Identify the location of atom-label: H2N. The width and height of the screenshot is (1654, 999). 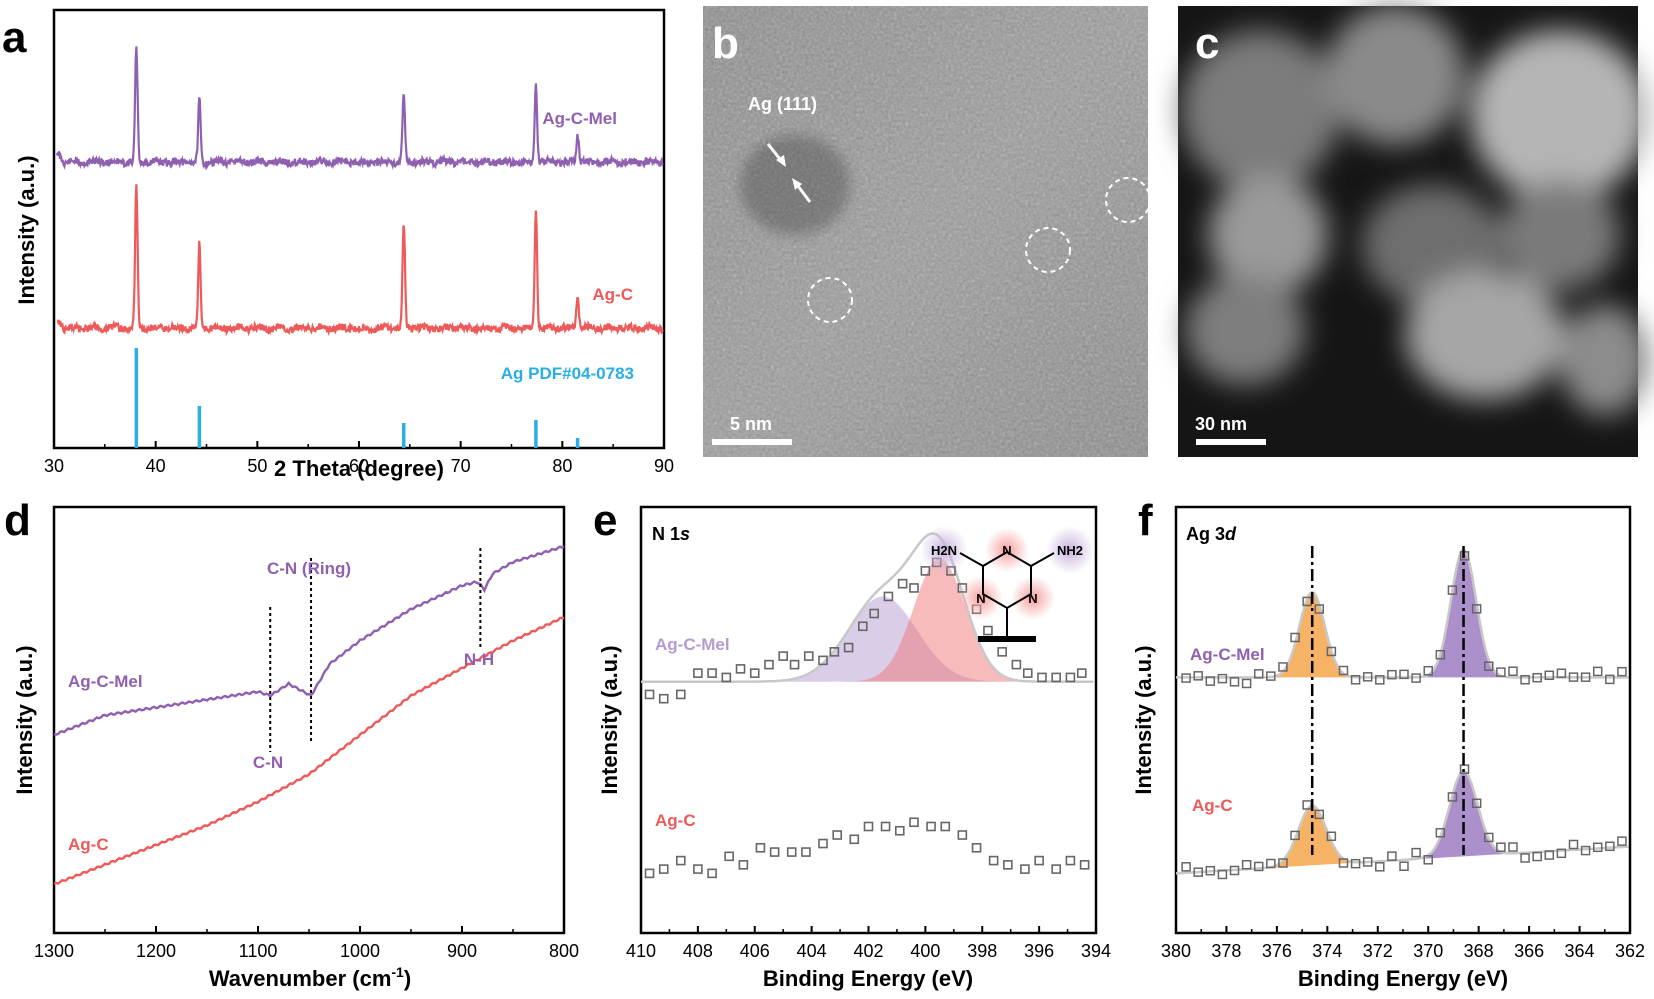
(944, 550).